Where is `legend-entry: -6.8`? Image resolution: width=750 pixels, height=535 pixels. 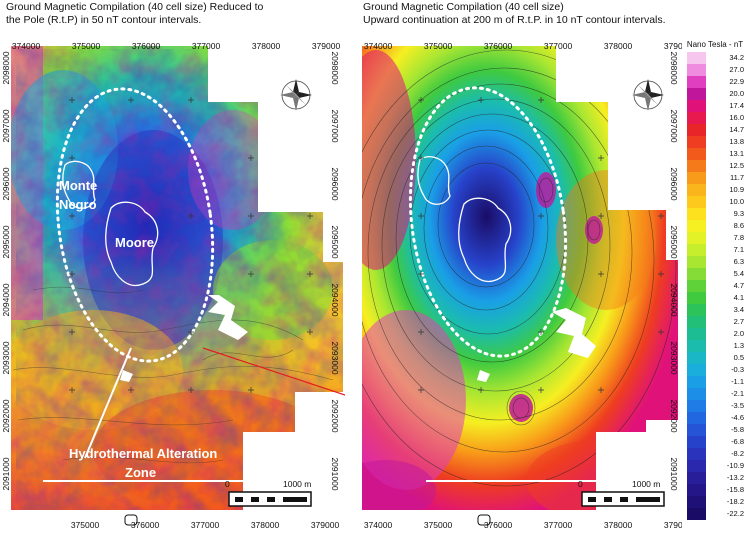 legend-entry: -6.8 is located at coordinates (715, 442).